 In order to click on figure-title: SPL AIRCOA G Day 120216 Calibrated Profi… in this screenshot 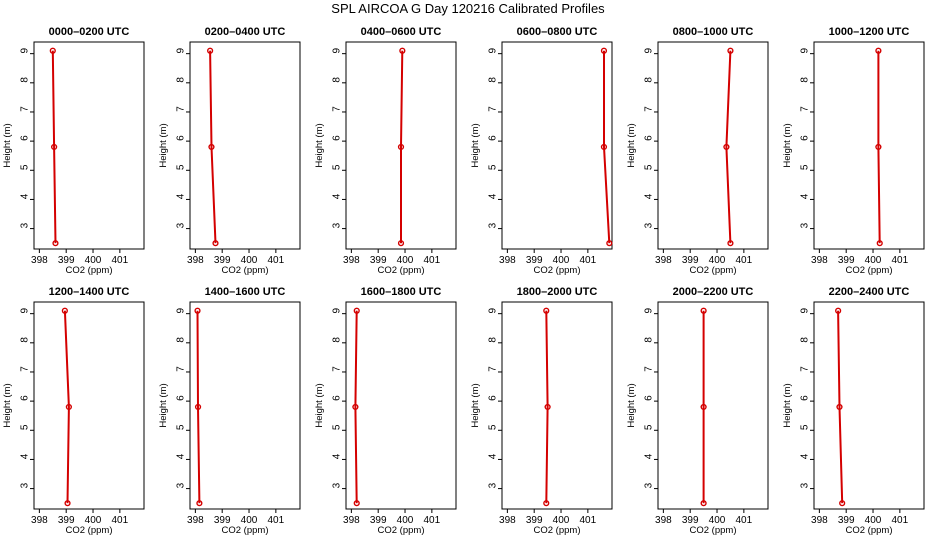, I will do `click(468, 8)`.